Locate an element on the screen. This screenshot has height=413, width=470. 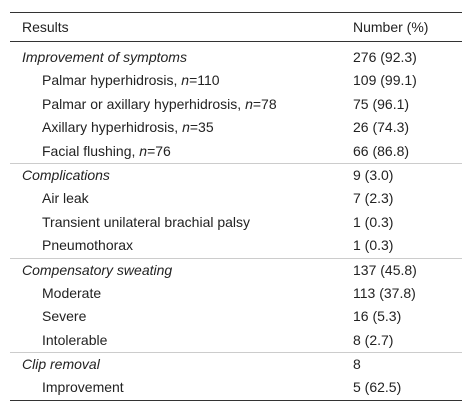
item-value: 26 (74.3) is located at coordinates (381, 127).